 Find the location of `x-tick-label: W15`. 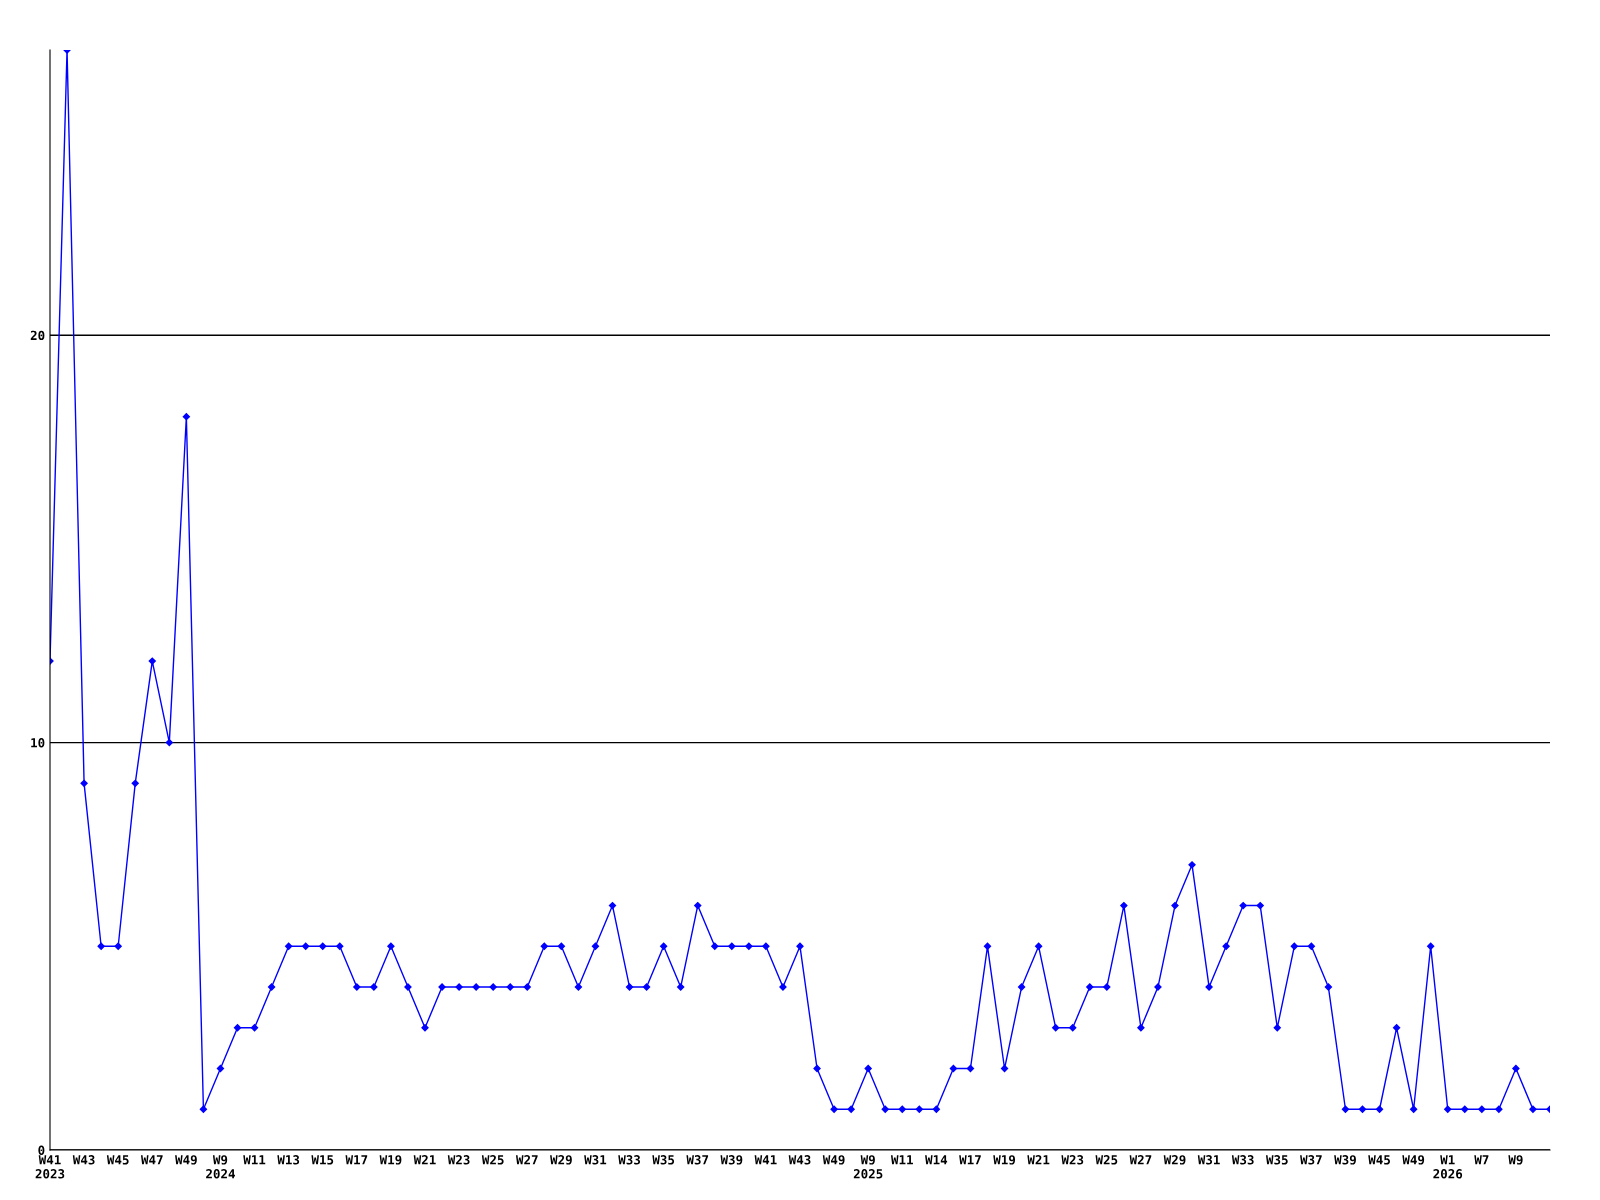

x-tick-label: W15 is located at coordinates (322, 1160).